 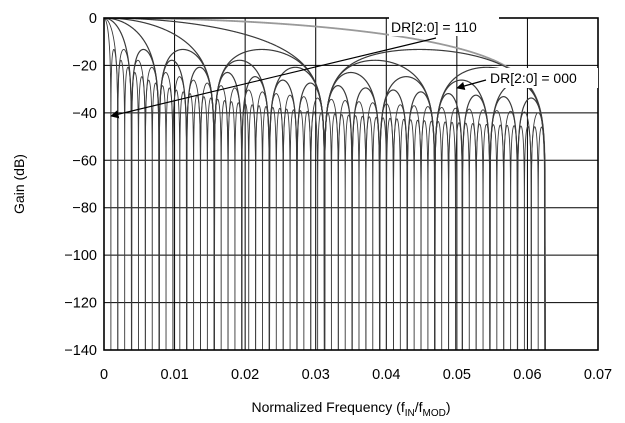 I want to click on x-tick-label: 0, so click(x=104, y=375).